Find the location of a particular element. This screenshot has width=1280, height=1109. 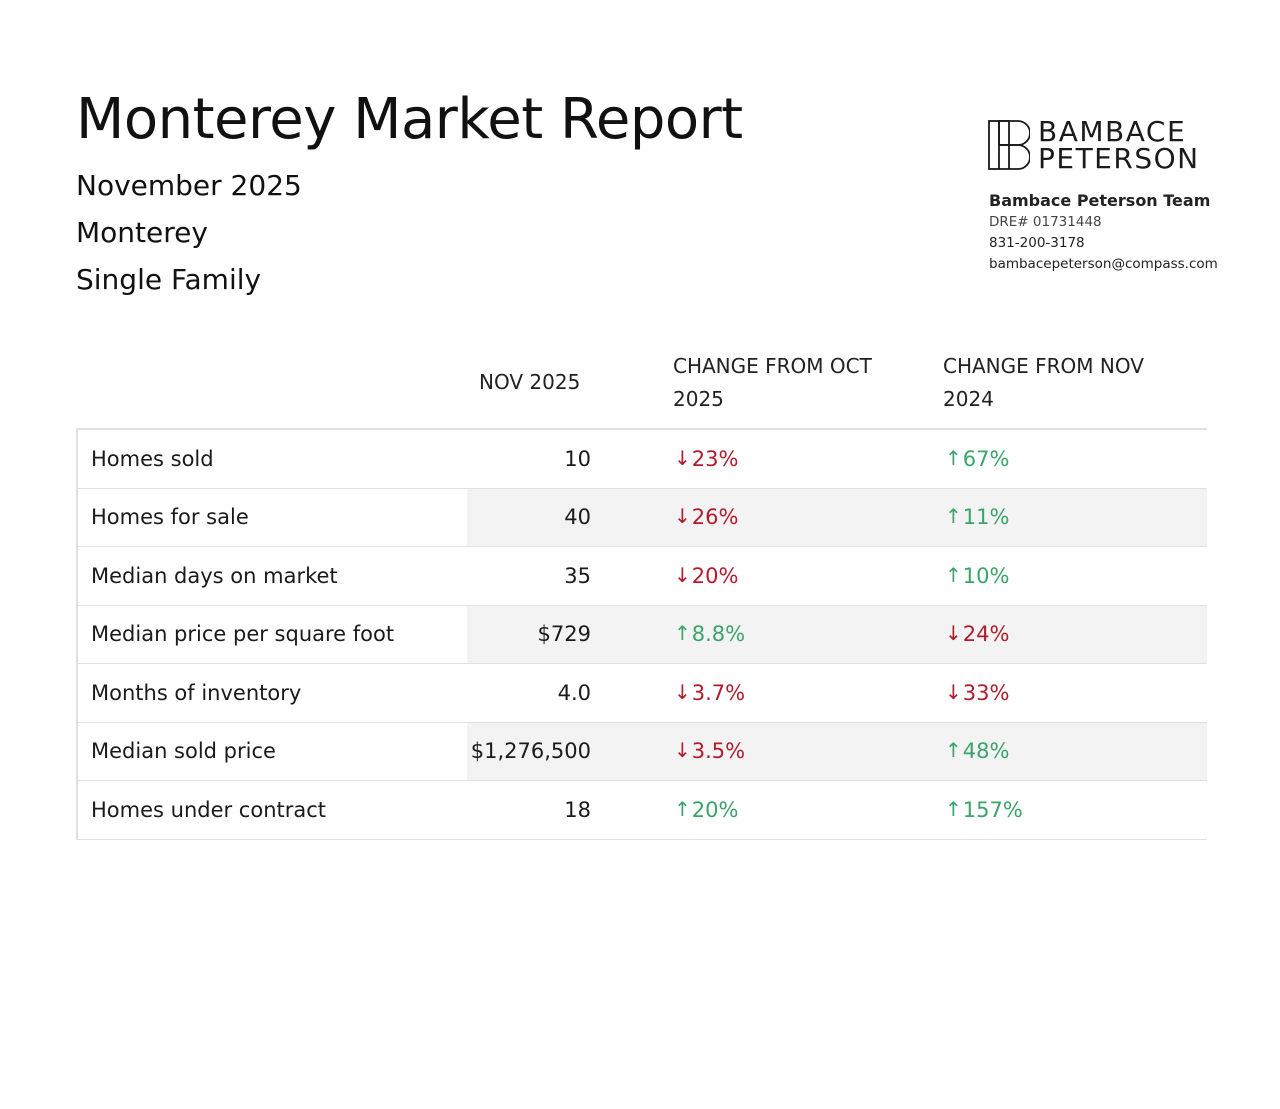

brand-logo-mark-icon is located at coordinates (1009, 145).